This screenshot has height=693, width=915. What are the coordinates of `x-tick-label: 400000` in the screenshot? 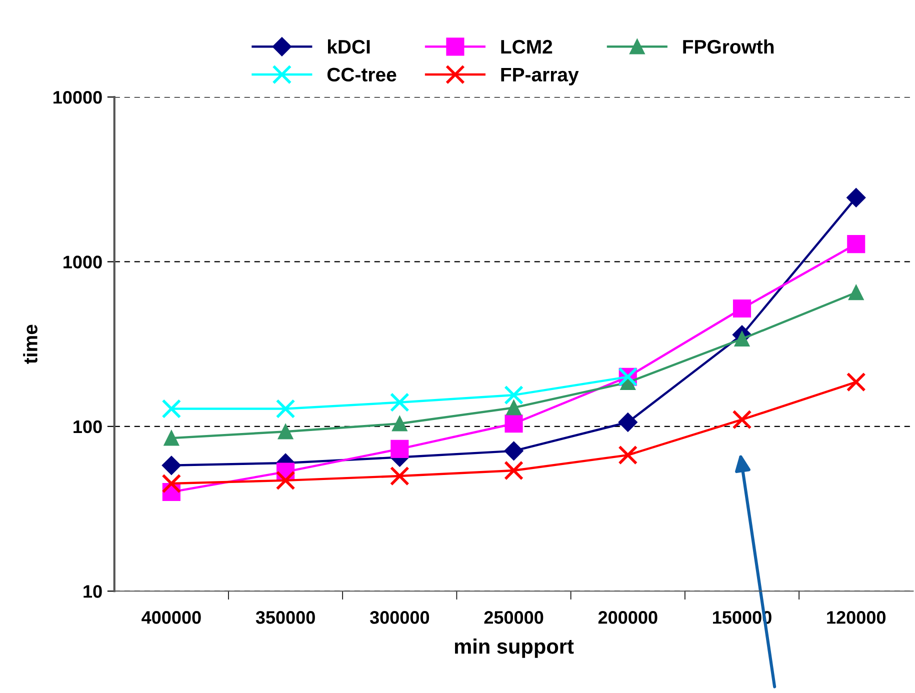 It's located at (171, 617).